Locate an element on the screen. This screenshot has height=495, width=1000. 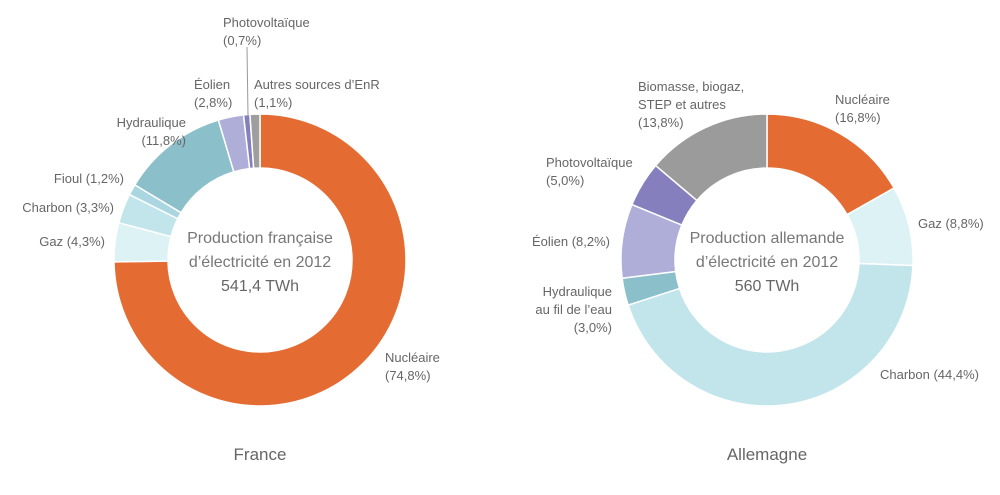
slice-label-france-hydraulique: Hydraulique (11,8%) is located at coordinates (151, 131).